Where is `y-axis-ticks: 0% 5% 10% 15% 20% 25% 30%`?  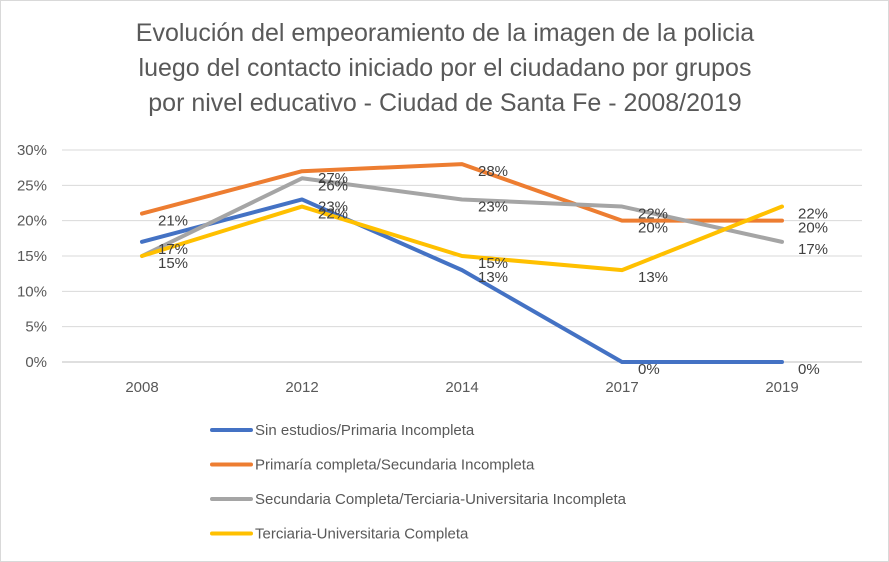 y-axis-ticks: 0% 5% 10% 15% 20% 25% 30% is located at coordinates (32, 256).